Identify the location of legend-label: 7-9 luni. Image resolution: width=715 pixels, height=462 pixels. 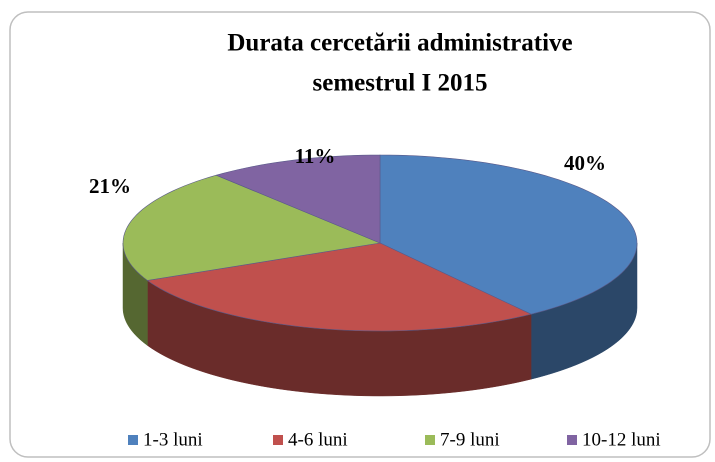
(470, 439).